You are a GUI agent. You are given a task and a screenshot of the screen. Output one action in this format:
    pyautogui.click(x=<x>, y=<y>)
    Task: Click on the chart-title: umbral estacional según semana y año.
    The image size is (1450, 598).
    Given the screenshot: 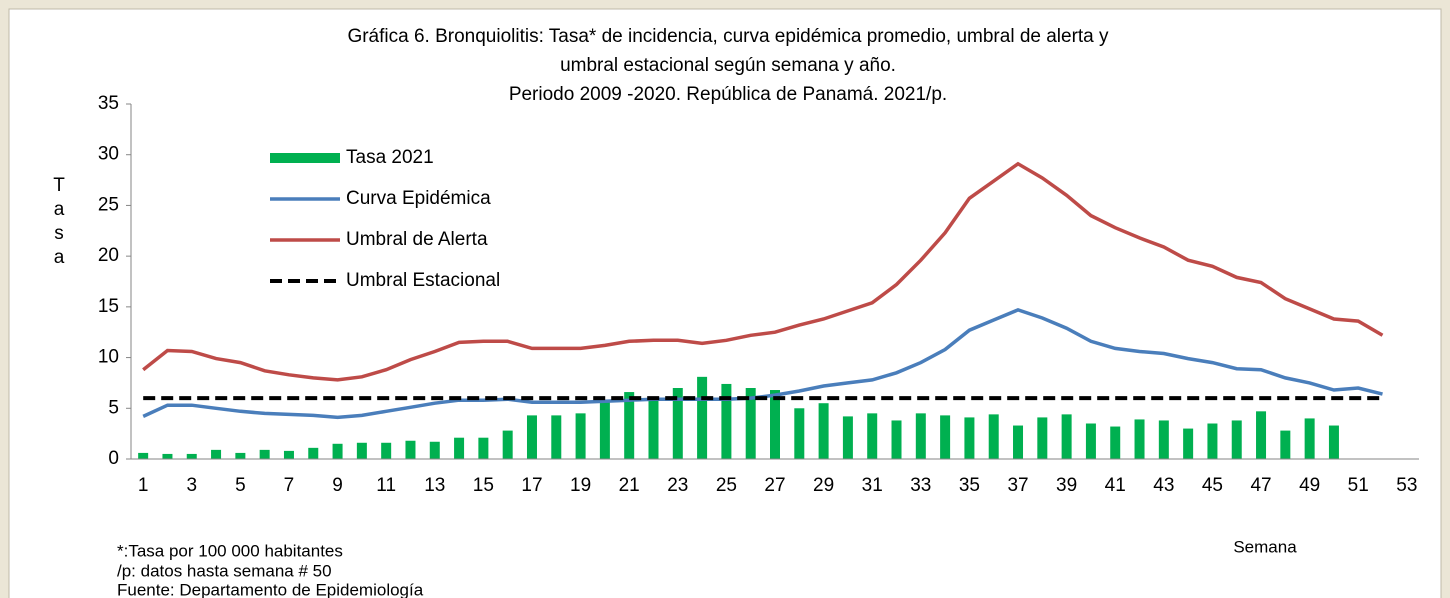 What is the action you would take?
    pyautogui.click(x=728, y=65)
    